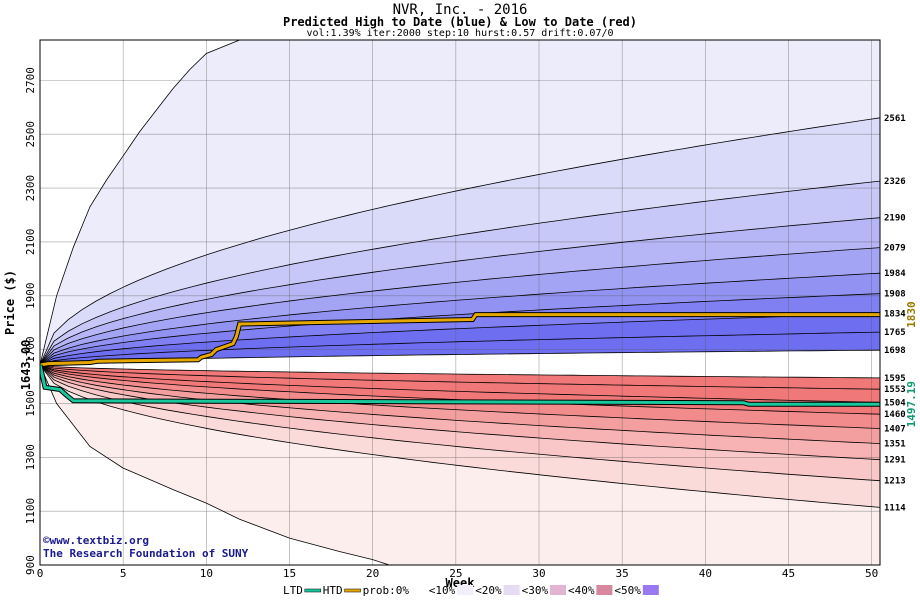  I want to click on y-axis-title: Price ($), so click(10, 302).